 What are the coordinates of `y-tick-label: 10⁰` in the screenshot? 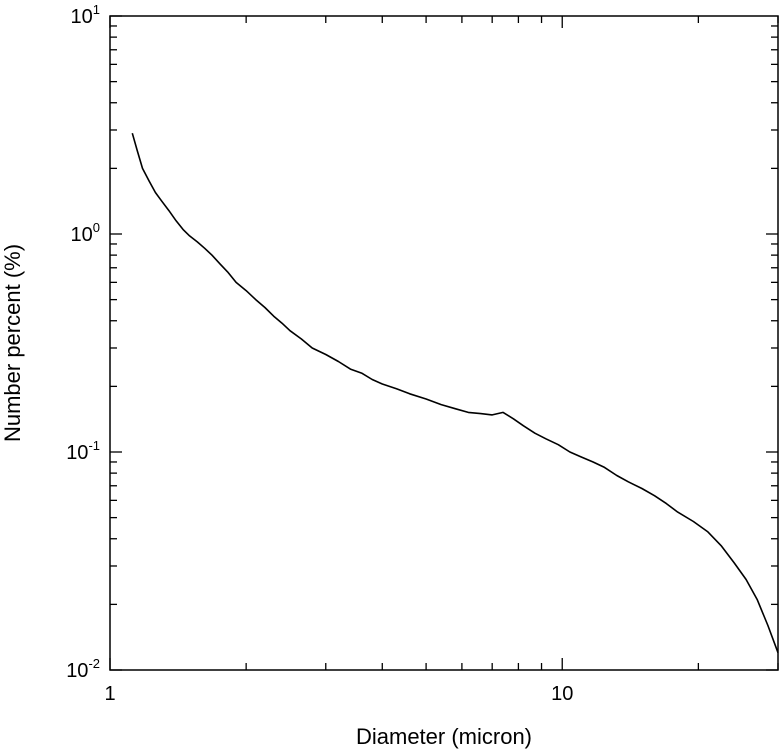 It's located at (85, 233).